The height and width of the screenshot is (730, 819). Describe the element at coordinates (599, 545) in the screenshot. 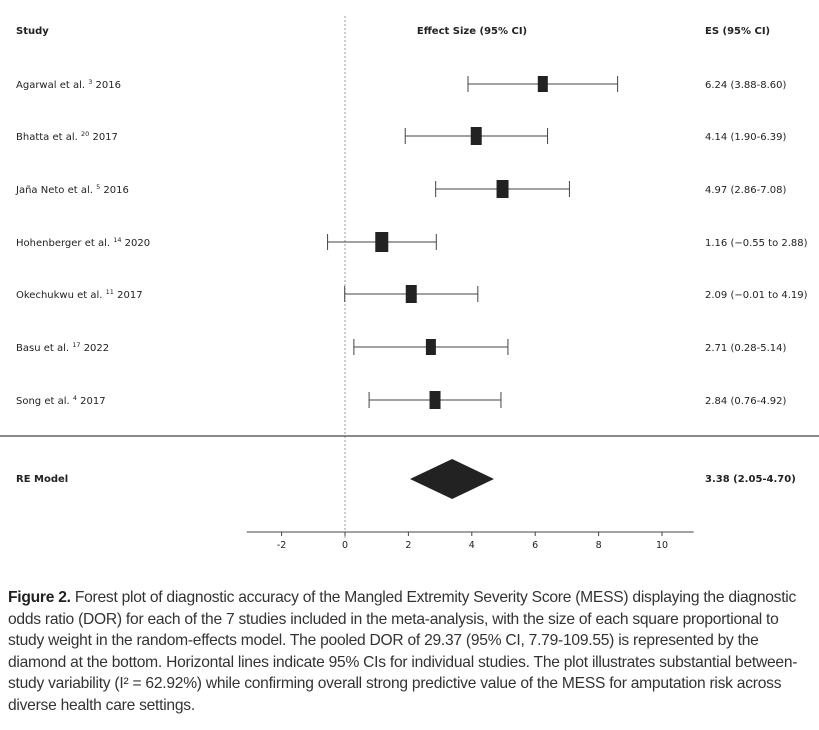

I see `x-tick-label: 8` at that location.